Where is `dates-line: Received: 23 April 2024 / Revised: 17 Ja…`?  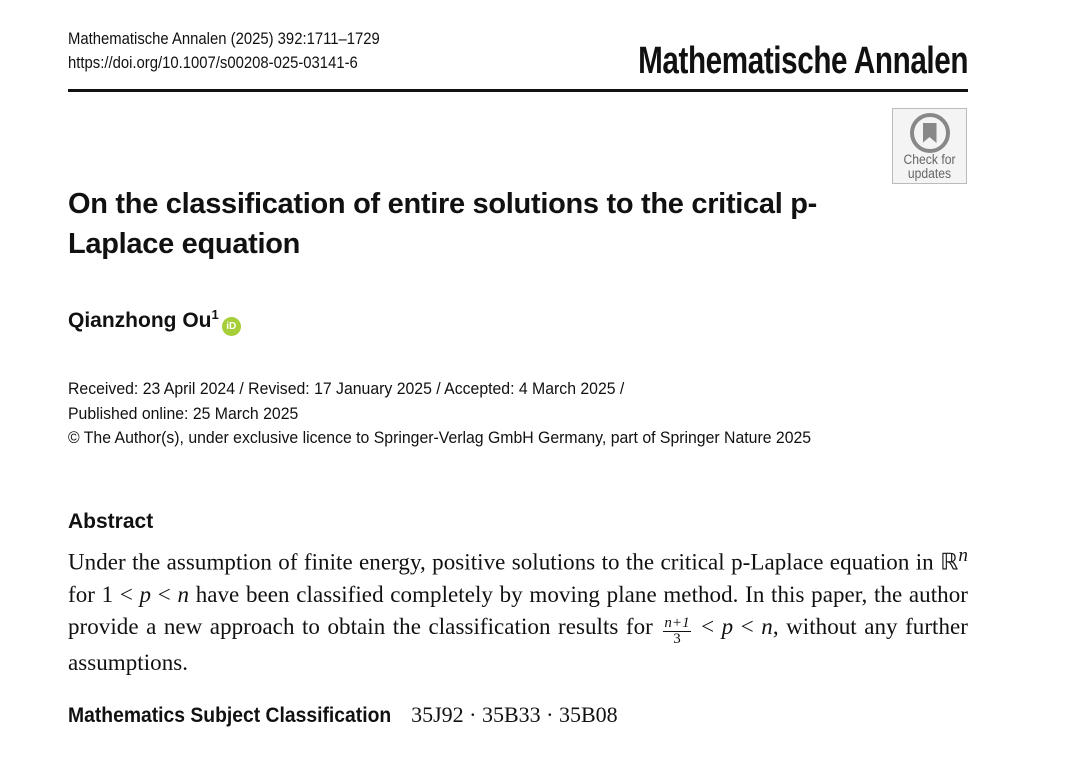 dates-line: Received: 23 April 2024 / Revised: 17 Ja… is located at coordinates (346, 388).